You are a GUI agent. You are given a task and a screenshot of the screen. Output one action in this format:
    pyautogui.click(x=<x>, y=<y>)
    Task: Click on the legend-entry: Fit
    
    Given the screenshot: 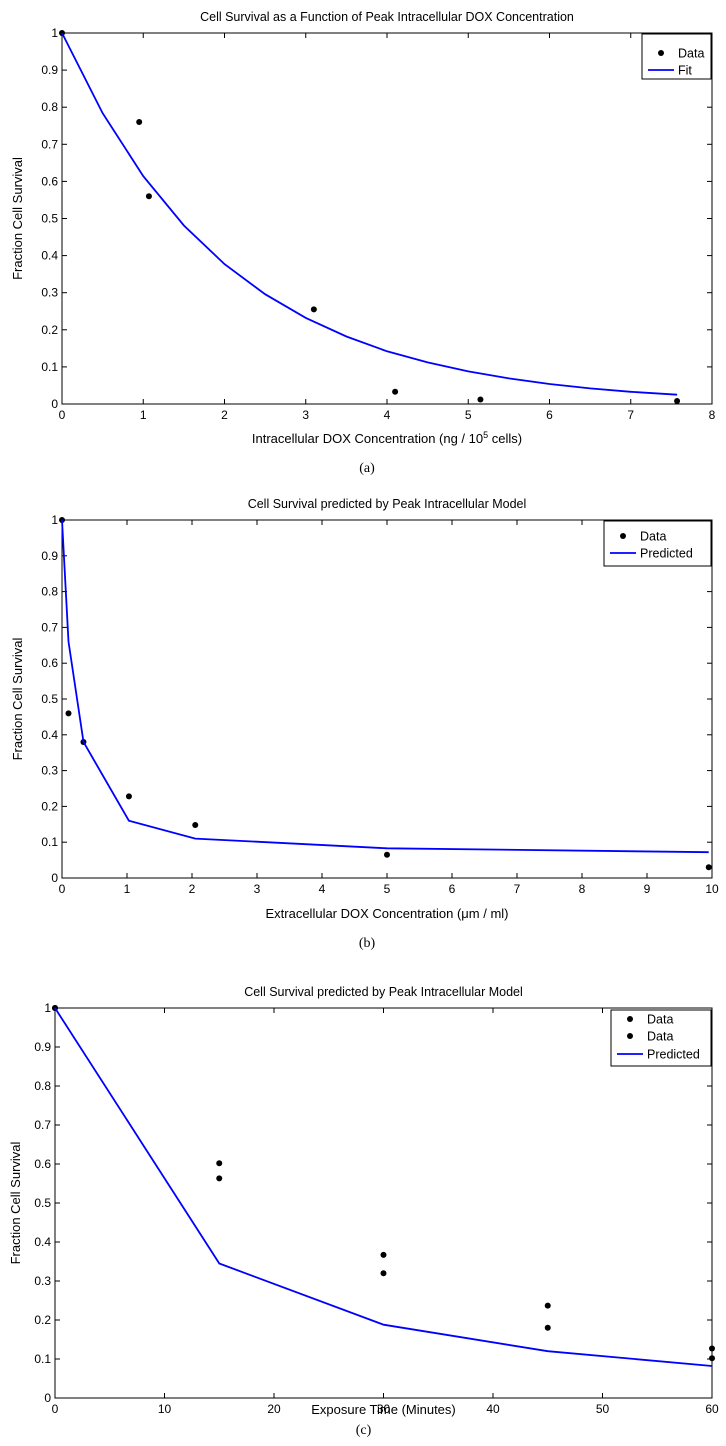 What is the action you would take?
    pyautogui.click(x=685, y=71)
    